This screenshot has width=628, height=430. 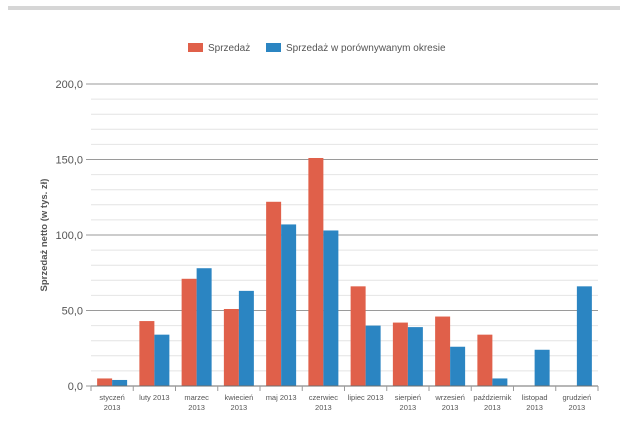 I want to click on y-tick-label: 100,0, so click(x=69, y=236).